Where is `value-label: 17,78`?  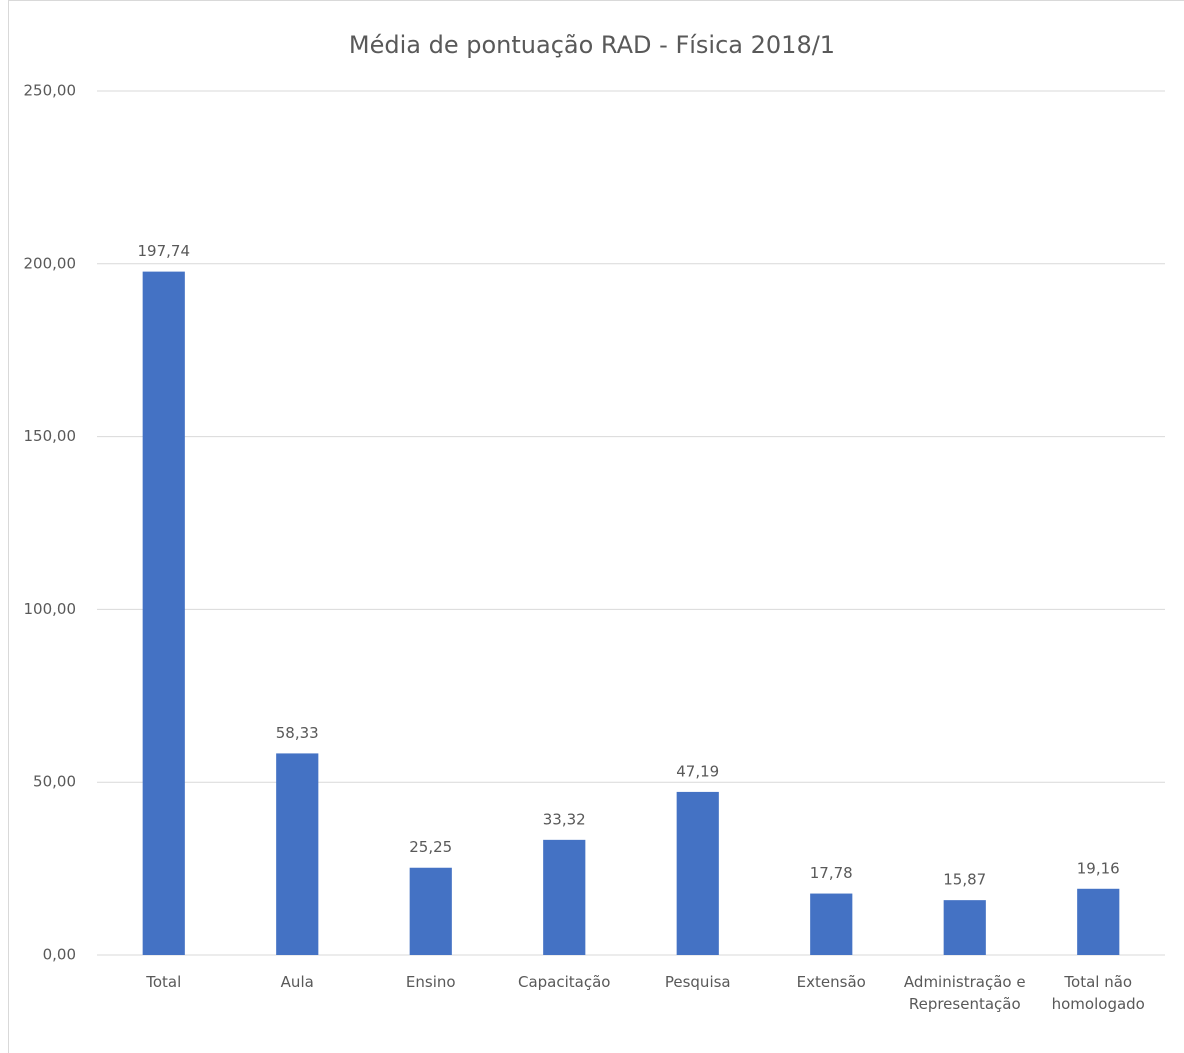 value-label: 17,78 is located at coordinates (831, 873).